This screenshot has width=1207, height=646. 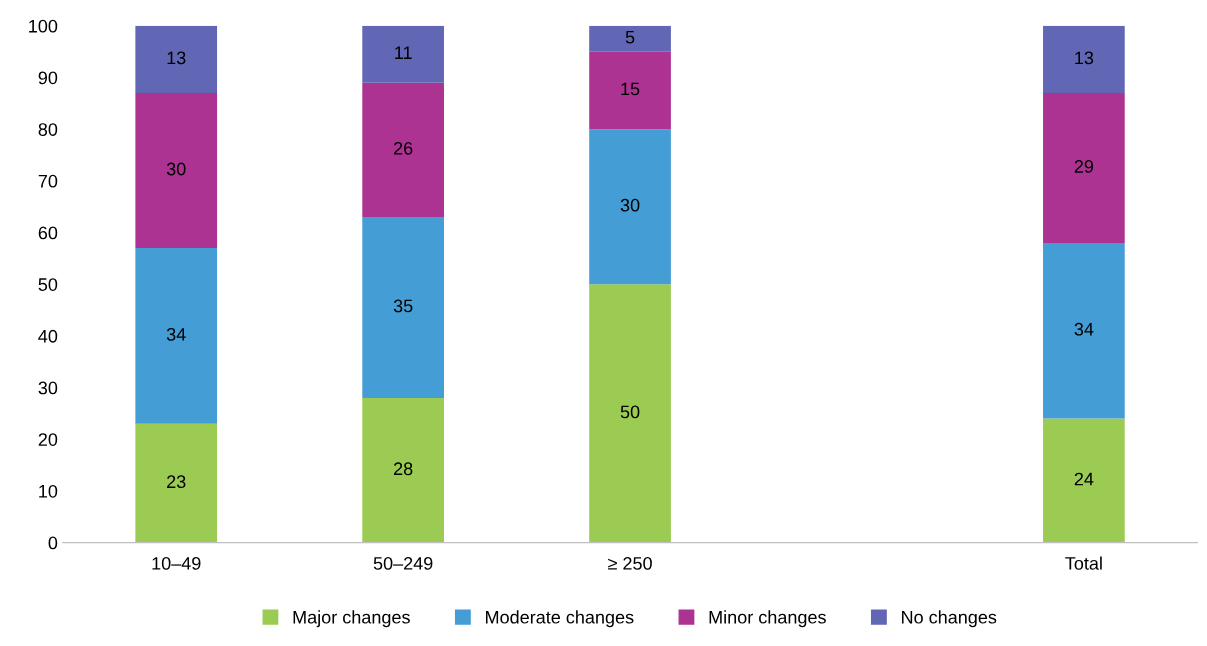 I want to click on data-label: 50, so click(x=630, y=412).